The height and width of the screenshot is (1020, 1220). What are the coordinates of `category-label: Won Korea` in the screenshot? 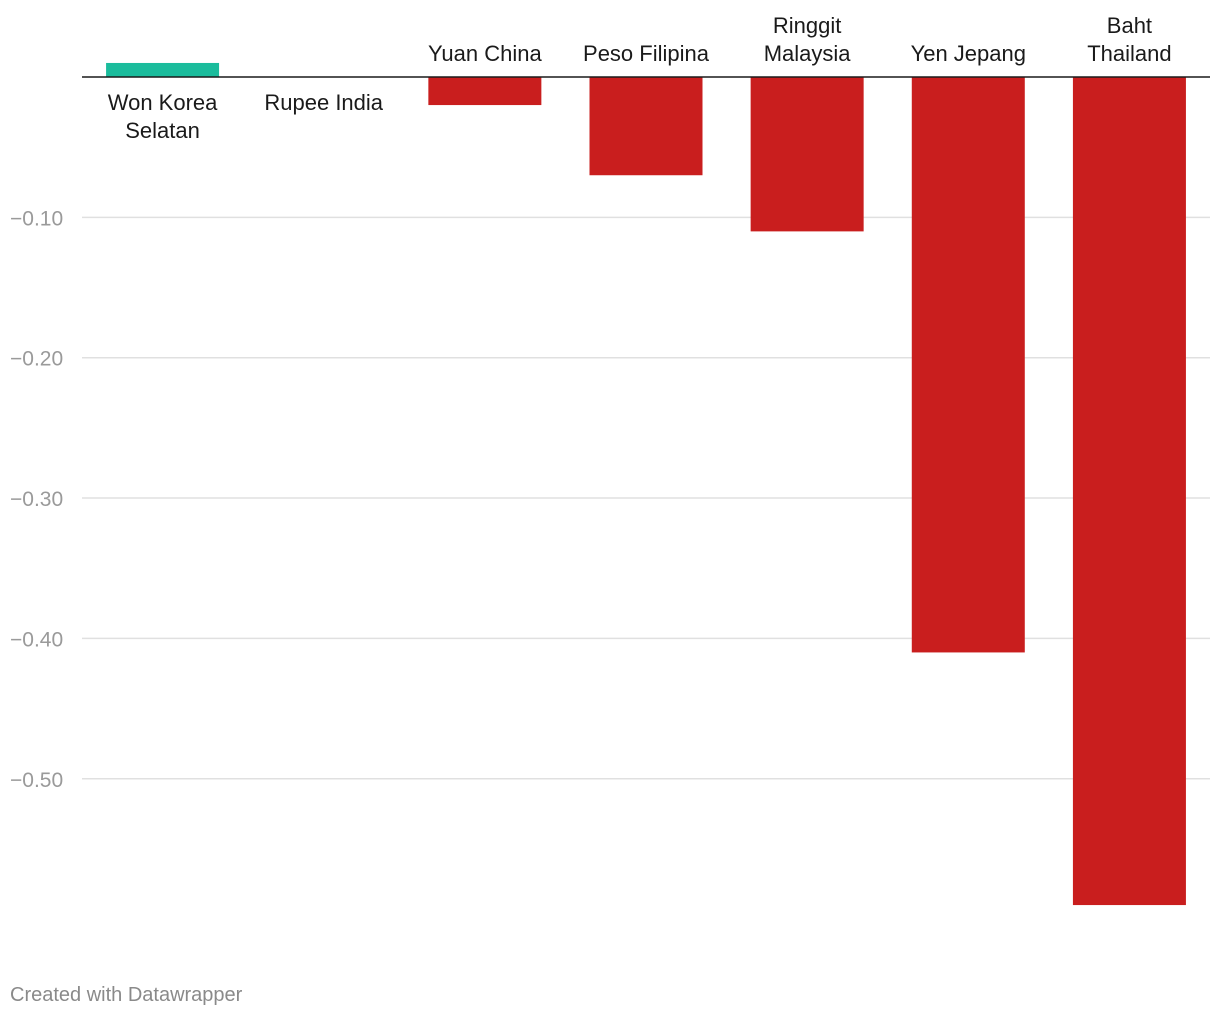 It's located at (163, 102).